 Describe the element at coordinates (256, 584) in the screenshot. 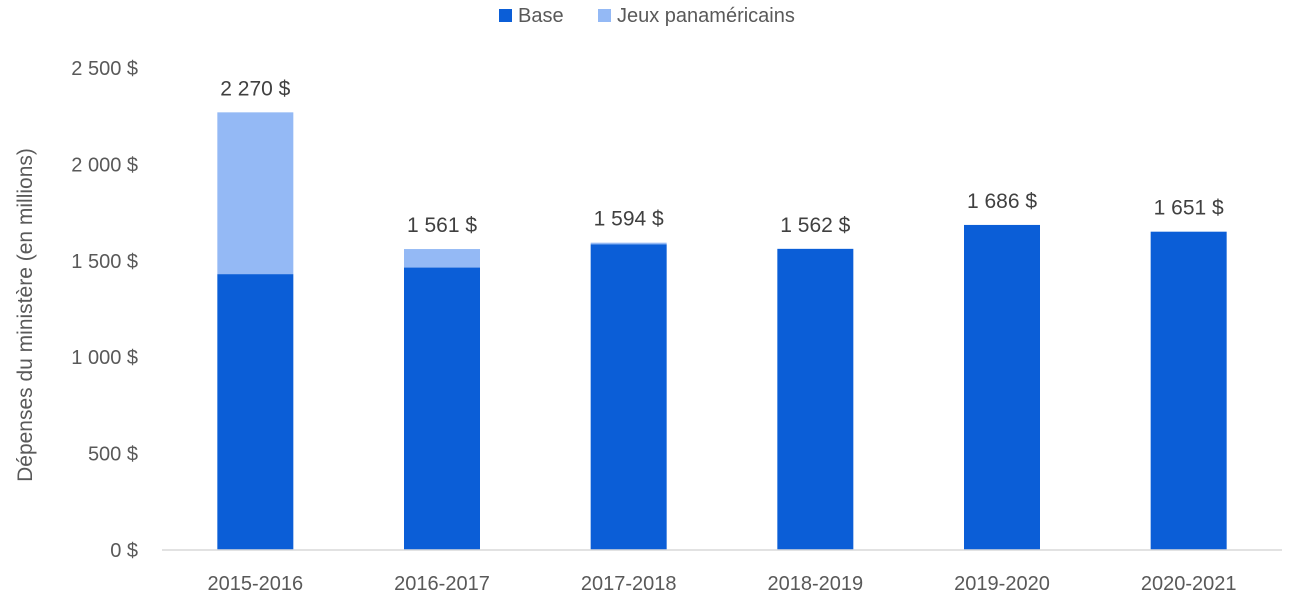

I see `x-tick-label: 2015-2016` at that location.